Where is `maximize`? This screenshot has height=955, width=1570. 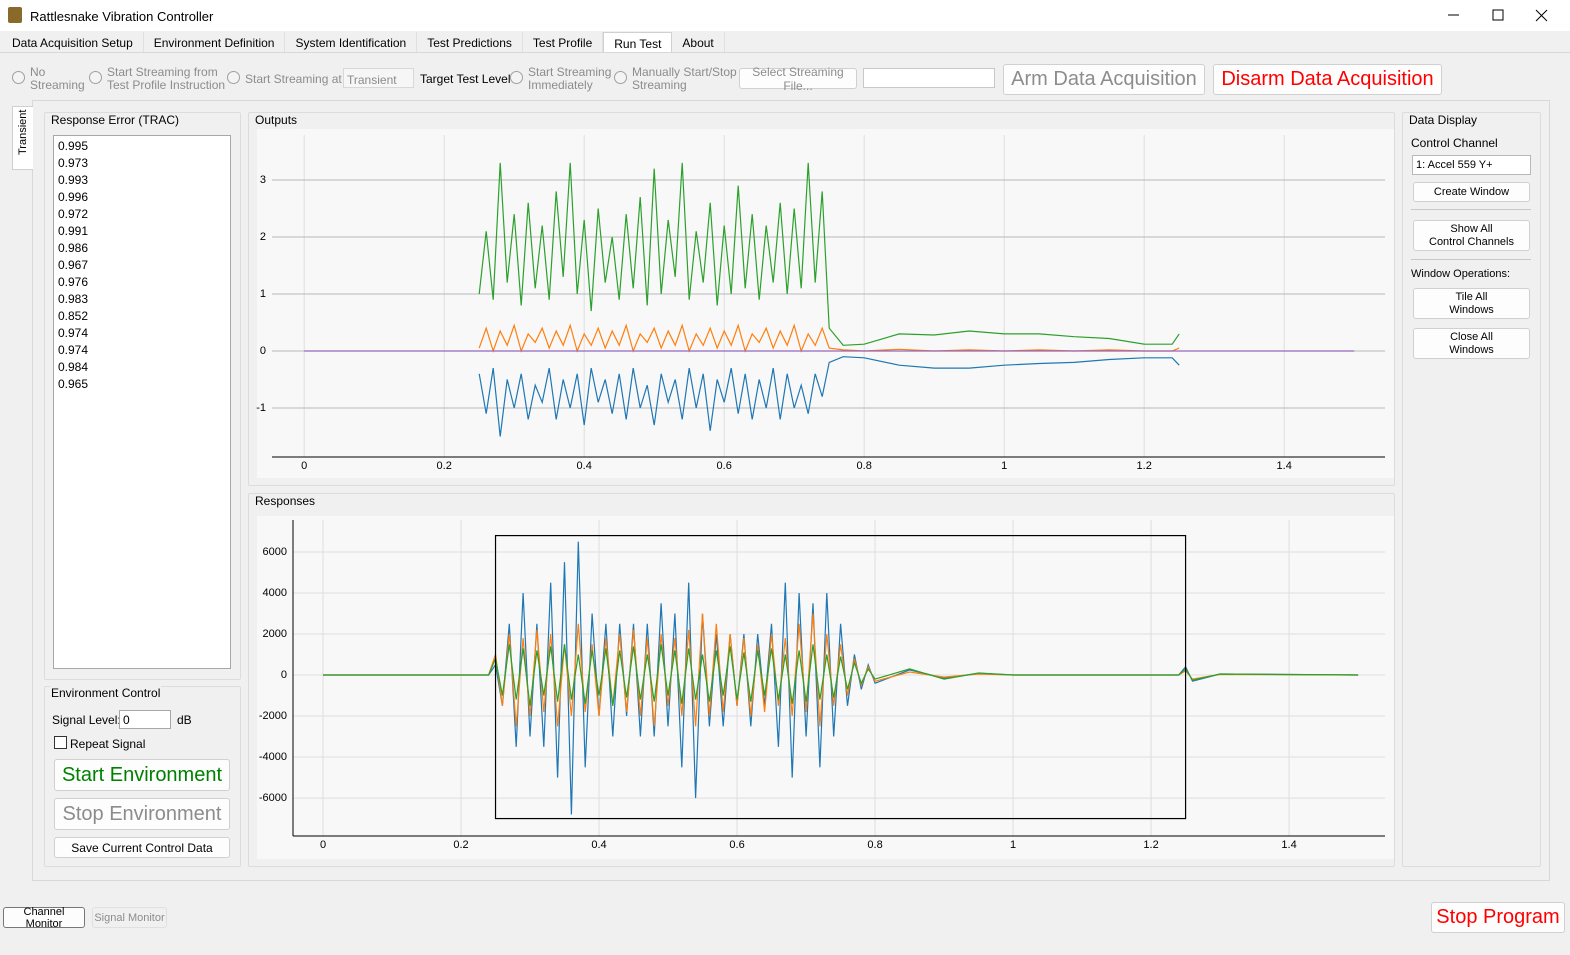
maximize is located at coordinates (1498, 15).